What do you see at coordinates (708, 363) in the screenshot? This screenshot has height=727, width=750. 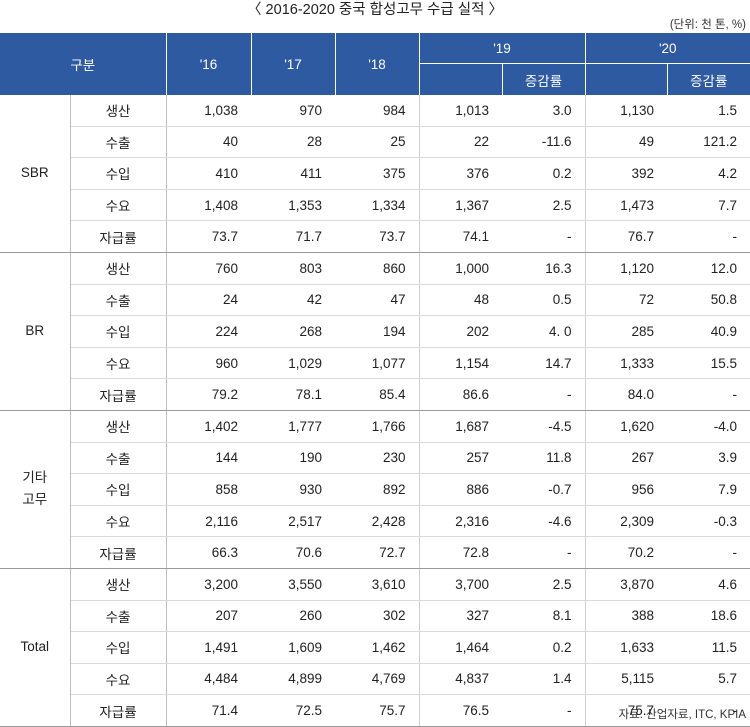 I see `cell-change-20: 15.5` at bounding box center [708, 363].